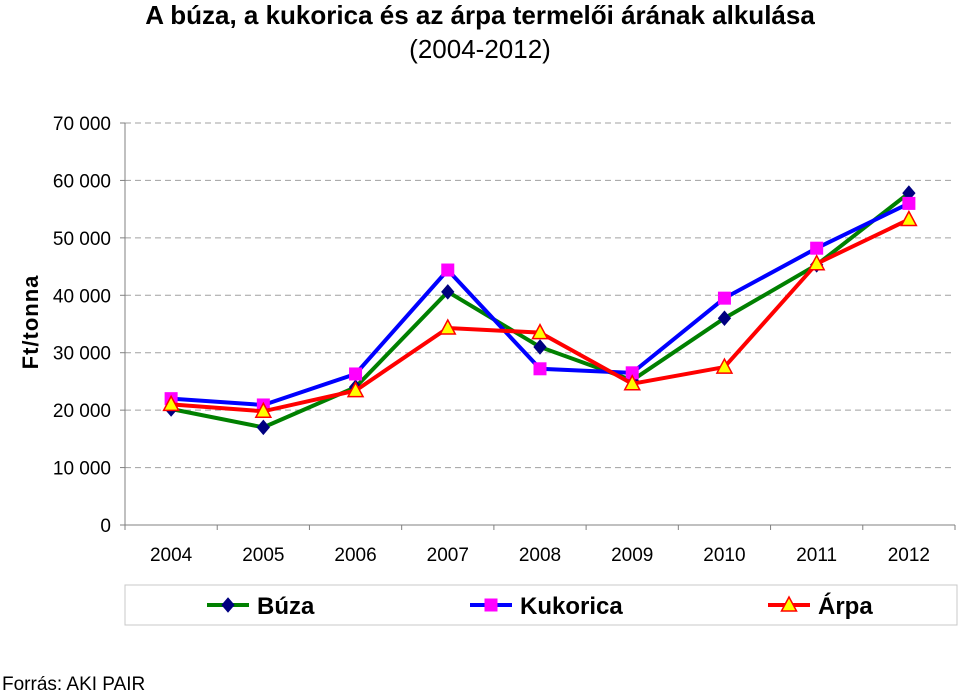 The image size is (960, 695). Describe the element at coordinates (816, 555) in the screenshot. I see `x-tick-label: 2011` at that location.